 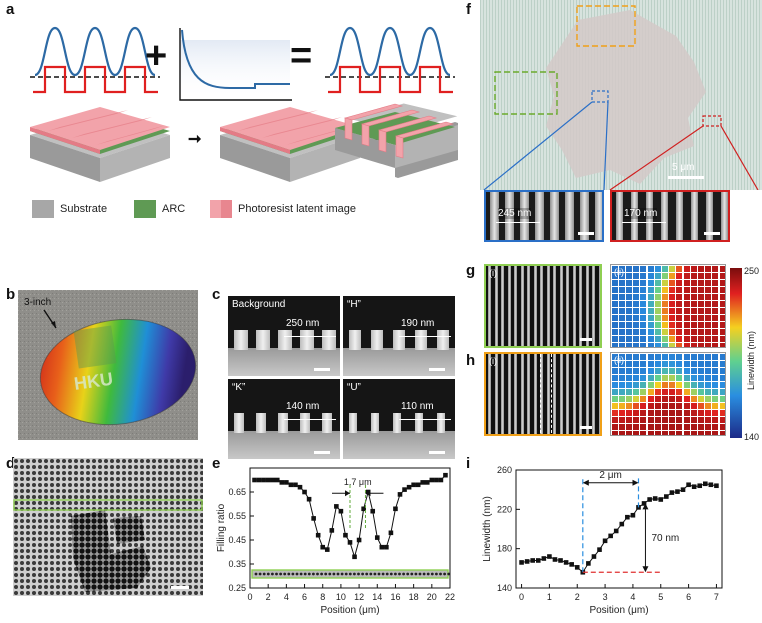 What do you see at coordinates (237, 540) in the screenshot?
I see `y-tick-label: 0.45` at bounding box center [237, 540].